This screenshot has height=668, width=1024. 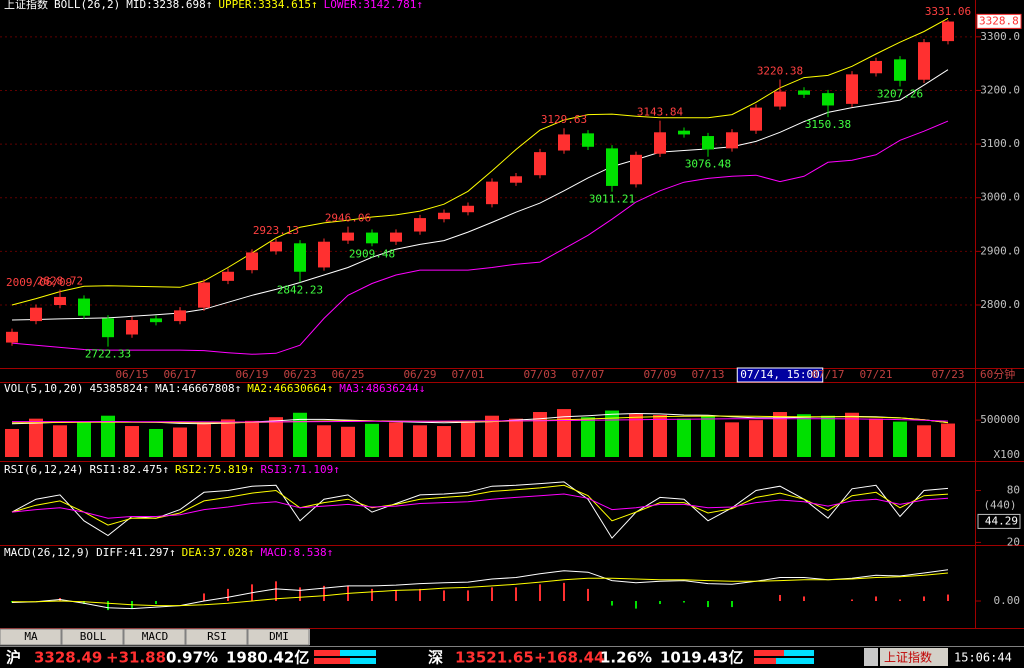 I want to click on x-tick-label: 07/03, so click(x=539, y=374).